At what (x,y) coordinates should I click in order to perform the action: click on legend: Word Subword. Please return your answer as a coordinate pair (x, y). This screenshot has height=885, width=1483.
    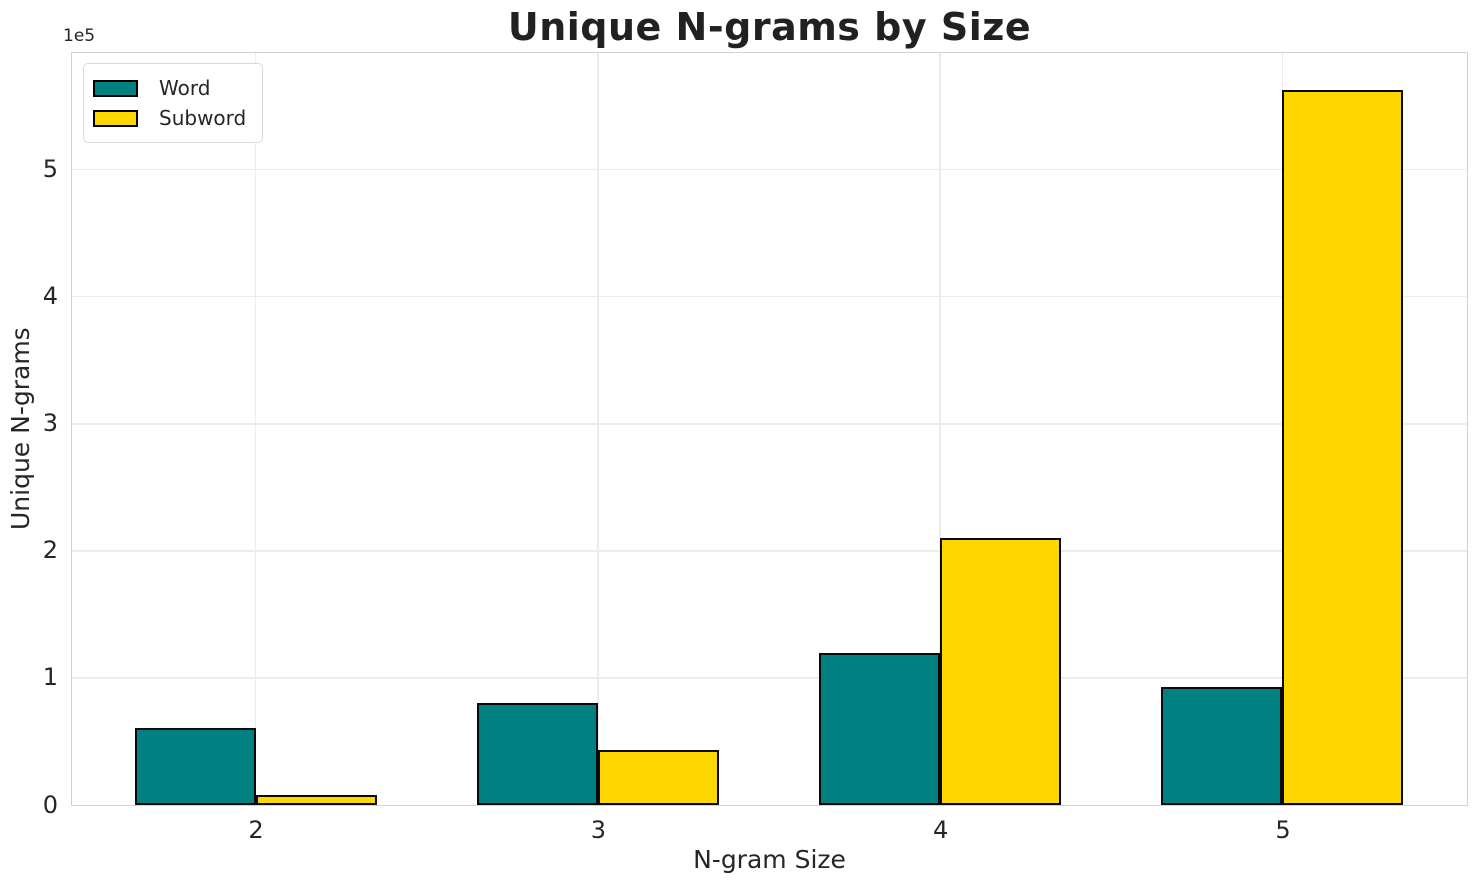
    Looking at the image, I should click on (173, 103).